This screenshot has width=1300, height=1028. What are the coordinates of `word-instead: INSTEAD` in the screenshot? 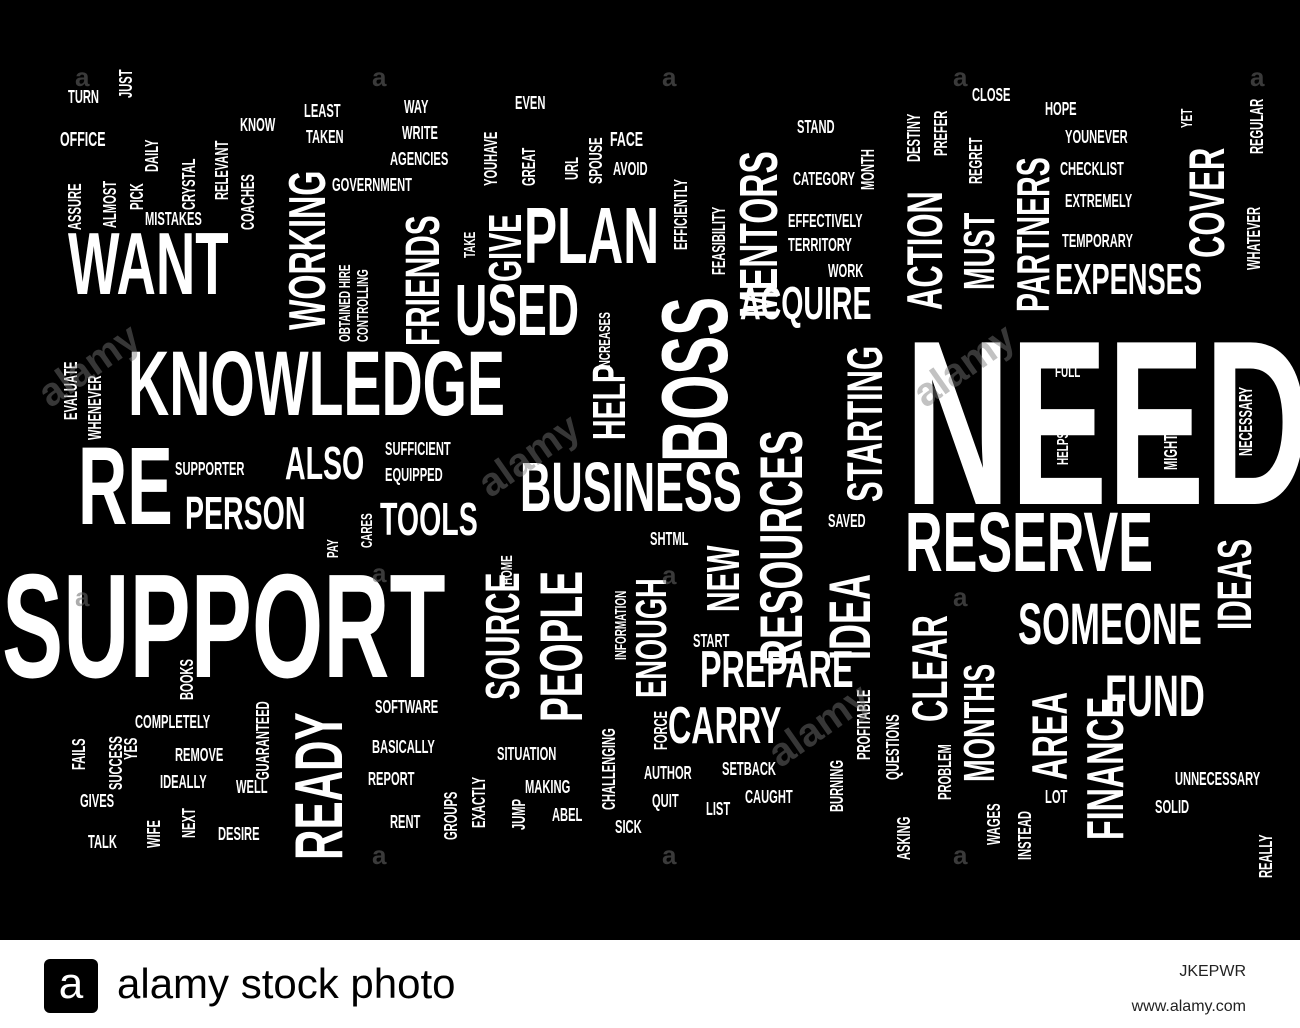 It's located at (1025, 835).